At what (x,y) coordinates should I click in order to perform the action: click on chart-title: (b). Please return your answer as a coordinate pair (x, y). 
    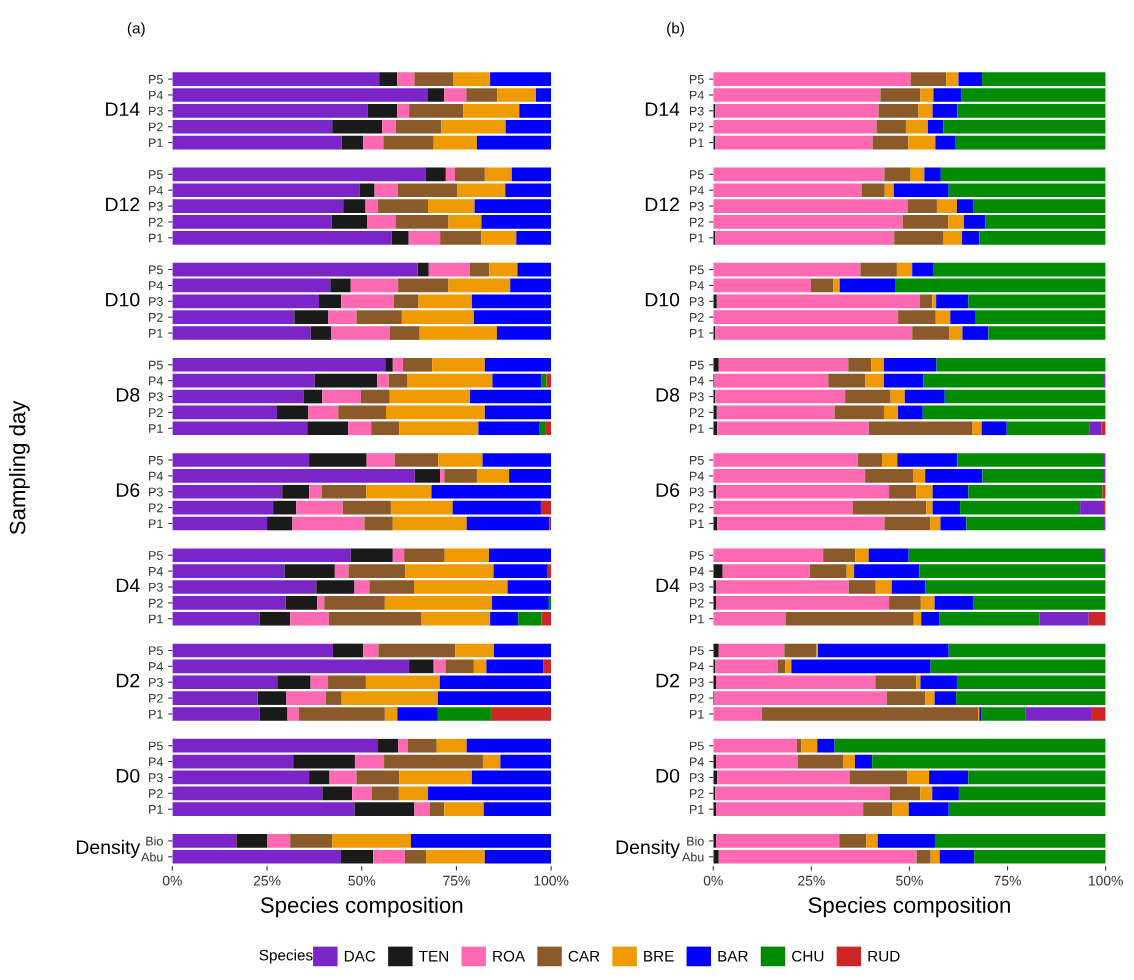
    Looking at the image, I should click on (675, 29).